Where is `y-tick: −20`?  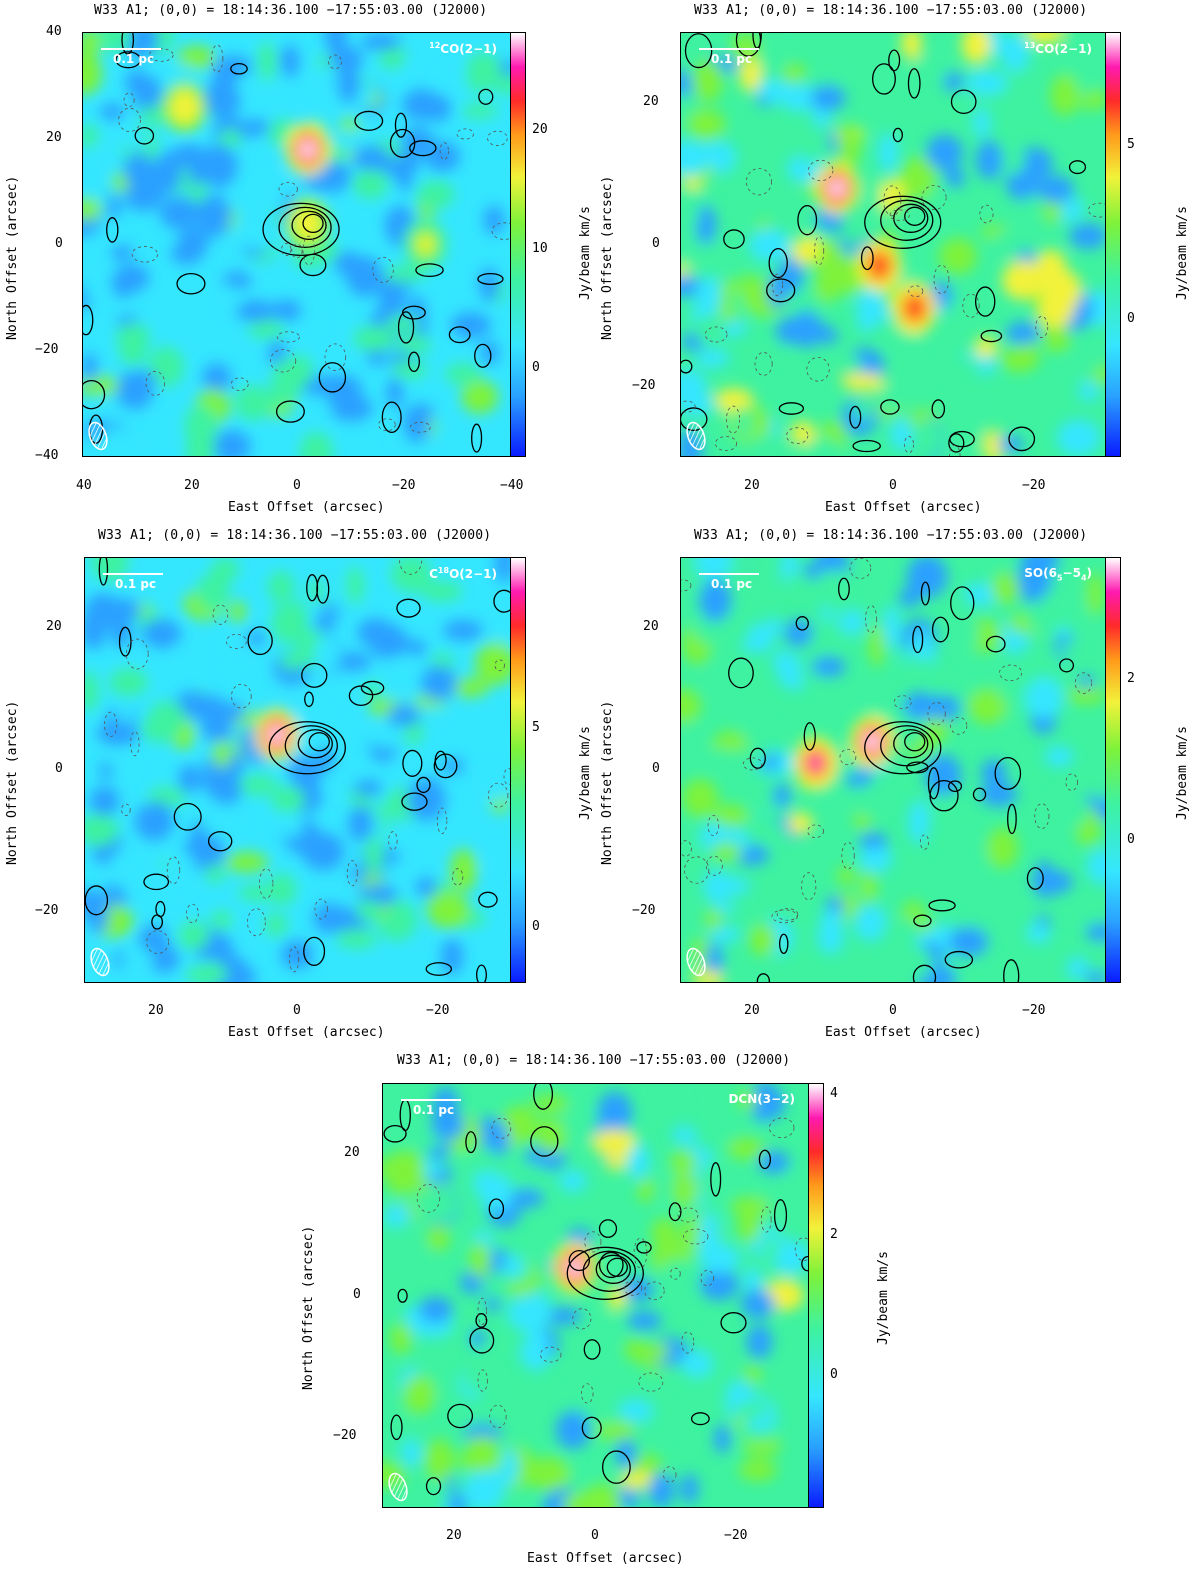 y-tick: −20 is located at coordinates (644, 385).